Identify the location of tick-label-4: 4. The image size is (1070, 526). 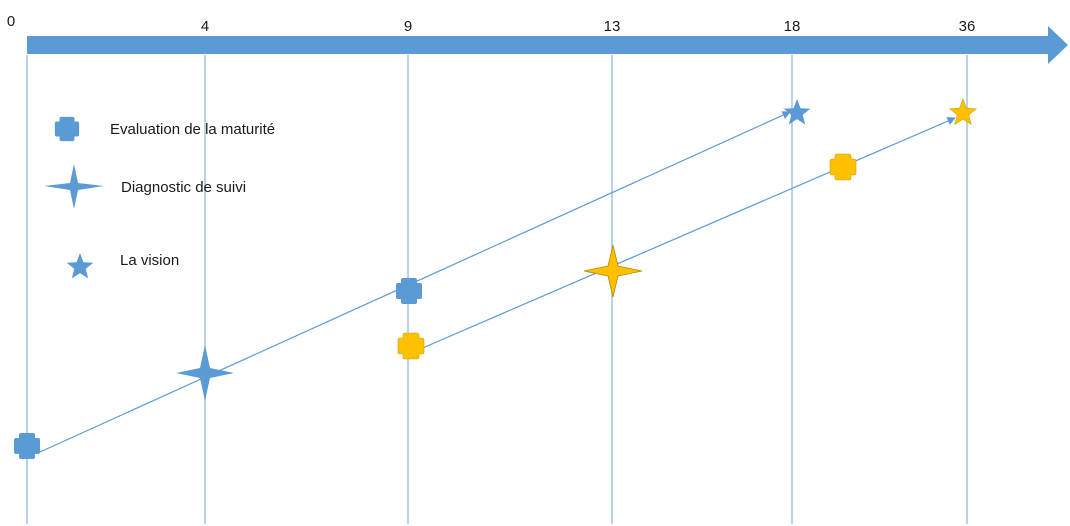
(205, 26).